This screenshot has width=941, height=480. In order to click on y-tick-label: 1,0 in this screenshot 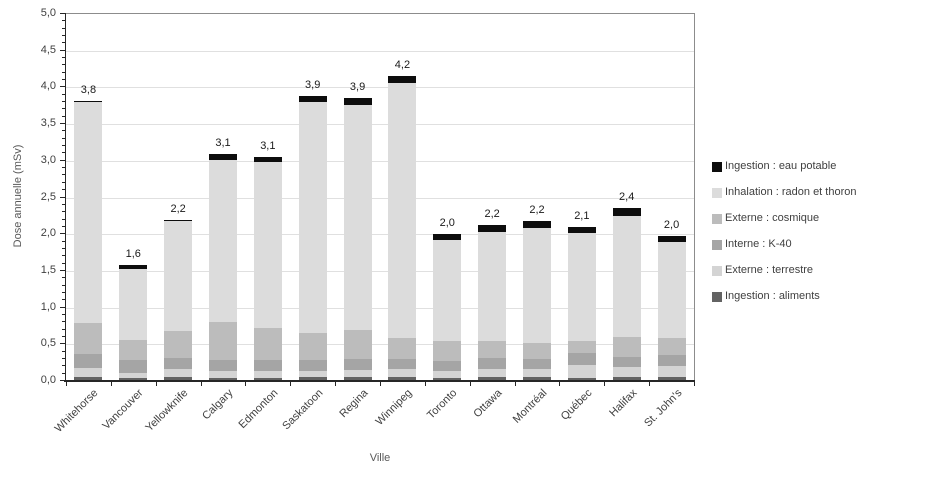, I will do `click(48, 306)`.